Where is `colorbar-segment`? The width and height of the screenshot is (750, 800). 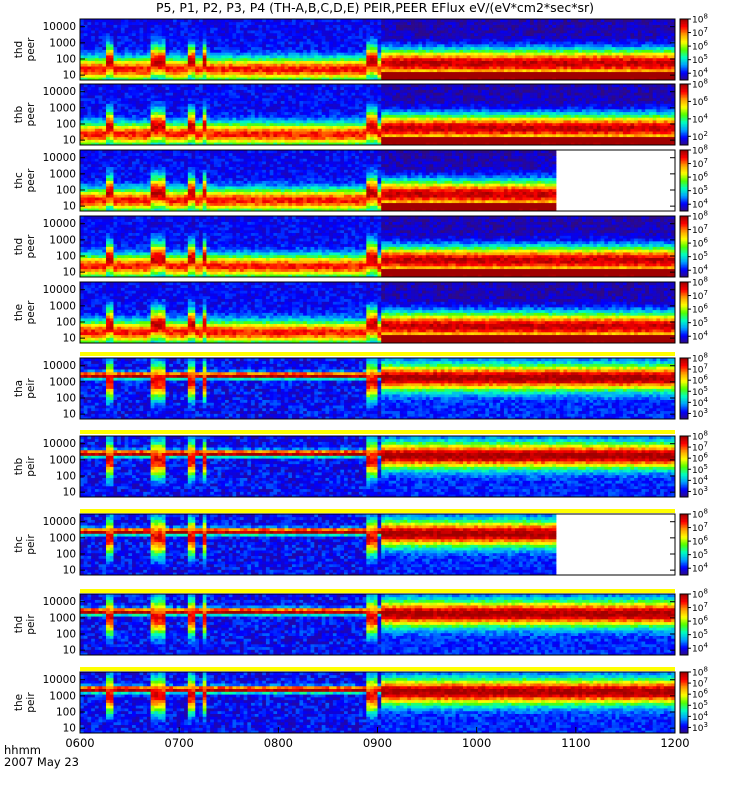 colorbar-segment is located at coordinates (684, 32).